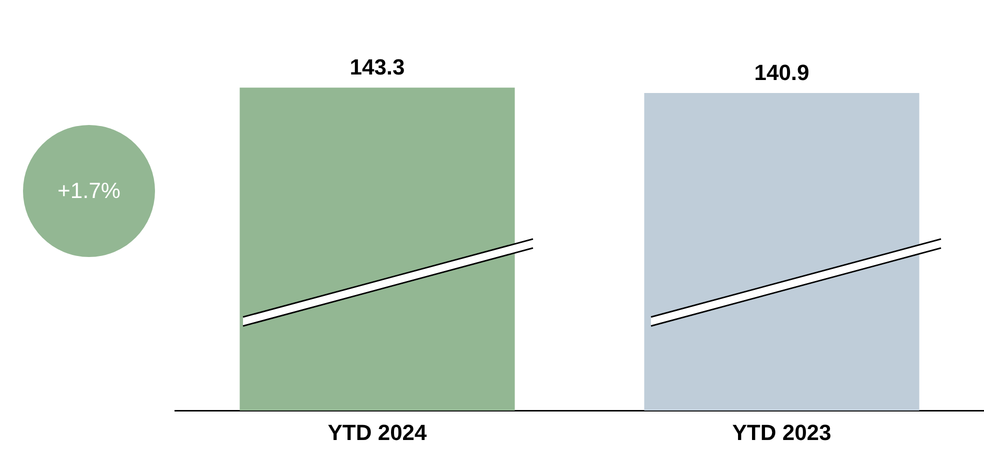  What do you see at coordinates (89, 191) in the screenshot?
I see `circle-badge: +1.7%` at bounding box center [89, 191].